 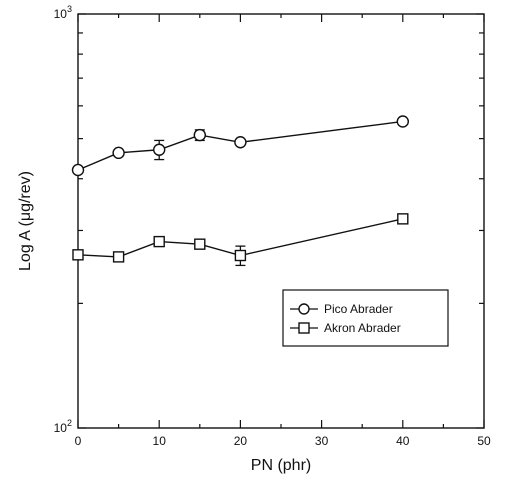 What do you see at coordinates (403, 441) in the screenshot?
I see `x-tick-label: 40` at bounding box center [403, 441].